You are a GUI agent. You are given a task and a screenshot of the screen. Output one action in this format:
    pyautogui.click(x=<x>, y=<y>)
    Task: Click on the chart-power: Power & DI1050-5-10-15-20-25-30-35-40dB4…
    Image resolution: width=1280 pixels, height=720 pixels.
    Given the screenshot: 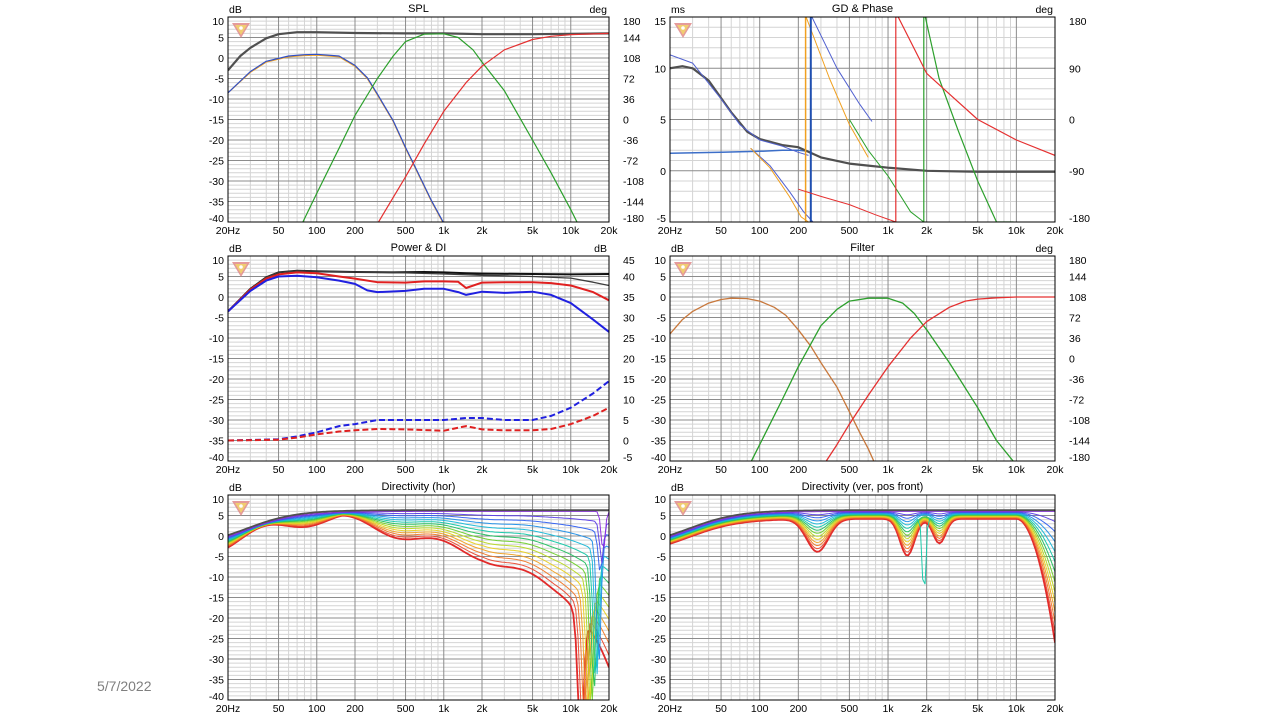 What is the action you would take?
    pyautogui.click(x=422, y=359)
    